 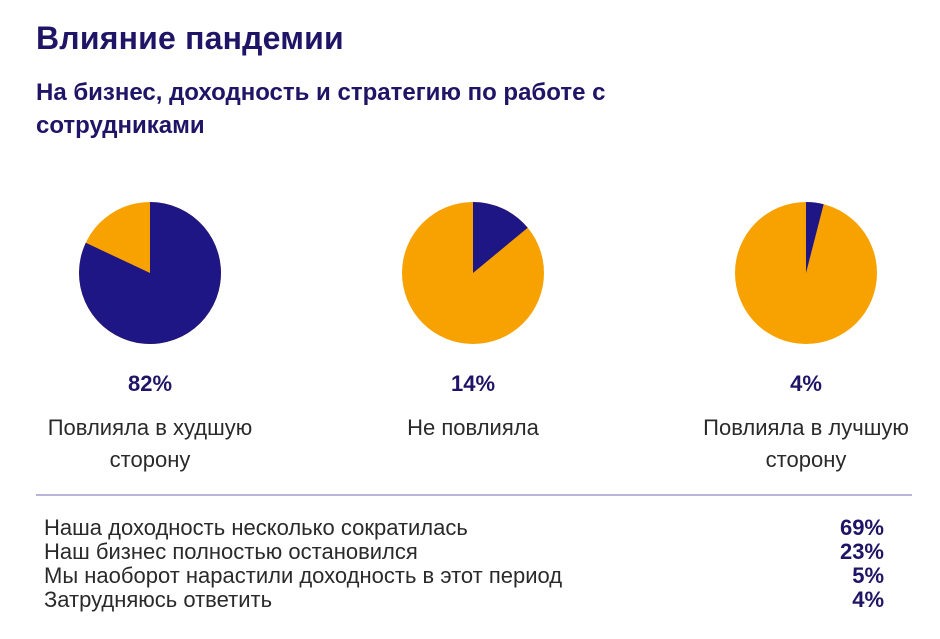 I want to click on section-divider, so click(x=474, y=495).